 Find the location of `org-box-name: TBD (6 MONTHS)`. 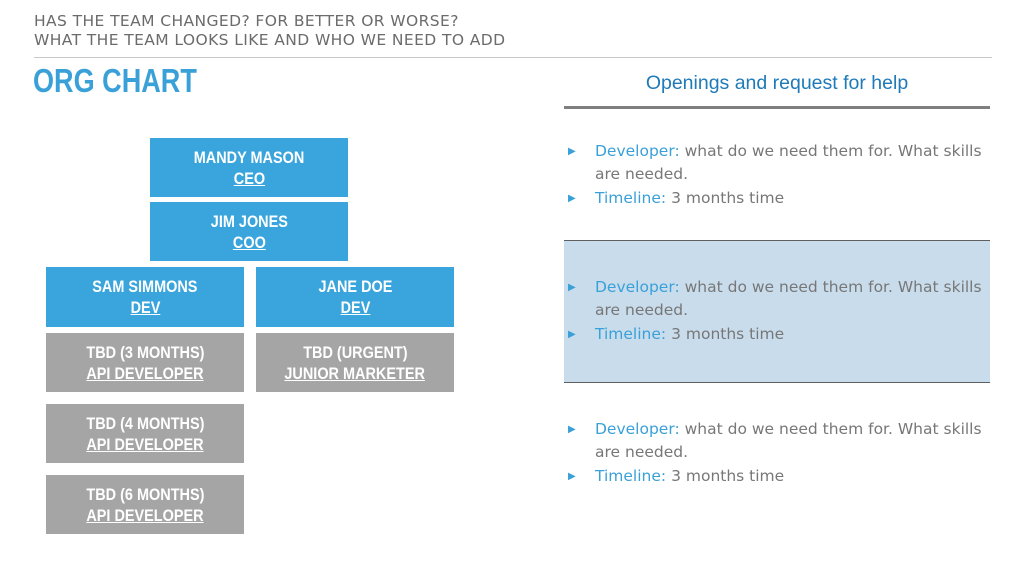

org-box-name: TBD (6 MONTHS) is located at coordinates (144, 494).